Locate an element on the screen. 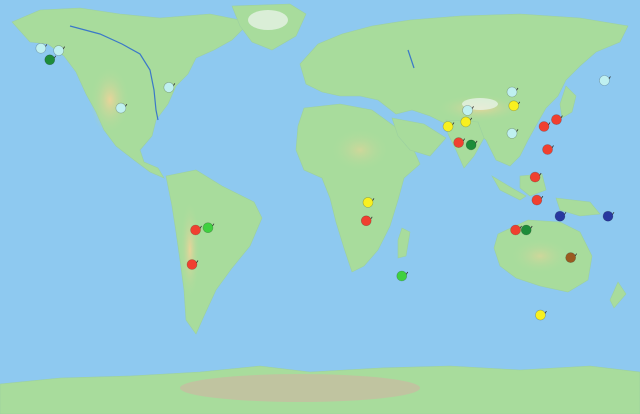 Image resolution: width=640 pixels, height=414 pixels. map-pin-himalaya-green is located at coordinates (471, 145).